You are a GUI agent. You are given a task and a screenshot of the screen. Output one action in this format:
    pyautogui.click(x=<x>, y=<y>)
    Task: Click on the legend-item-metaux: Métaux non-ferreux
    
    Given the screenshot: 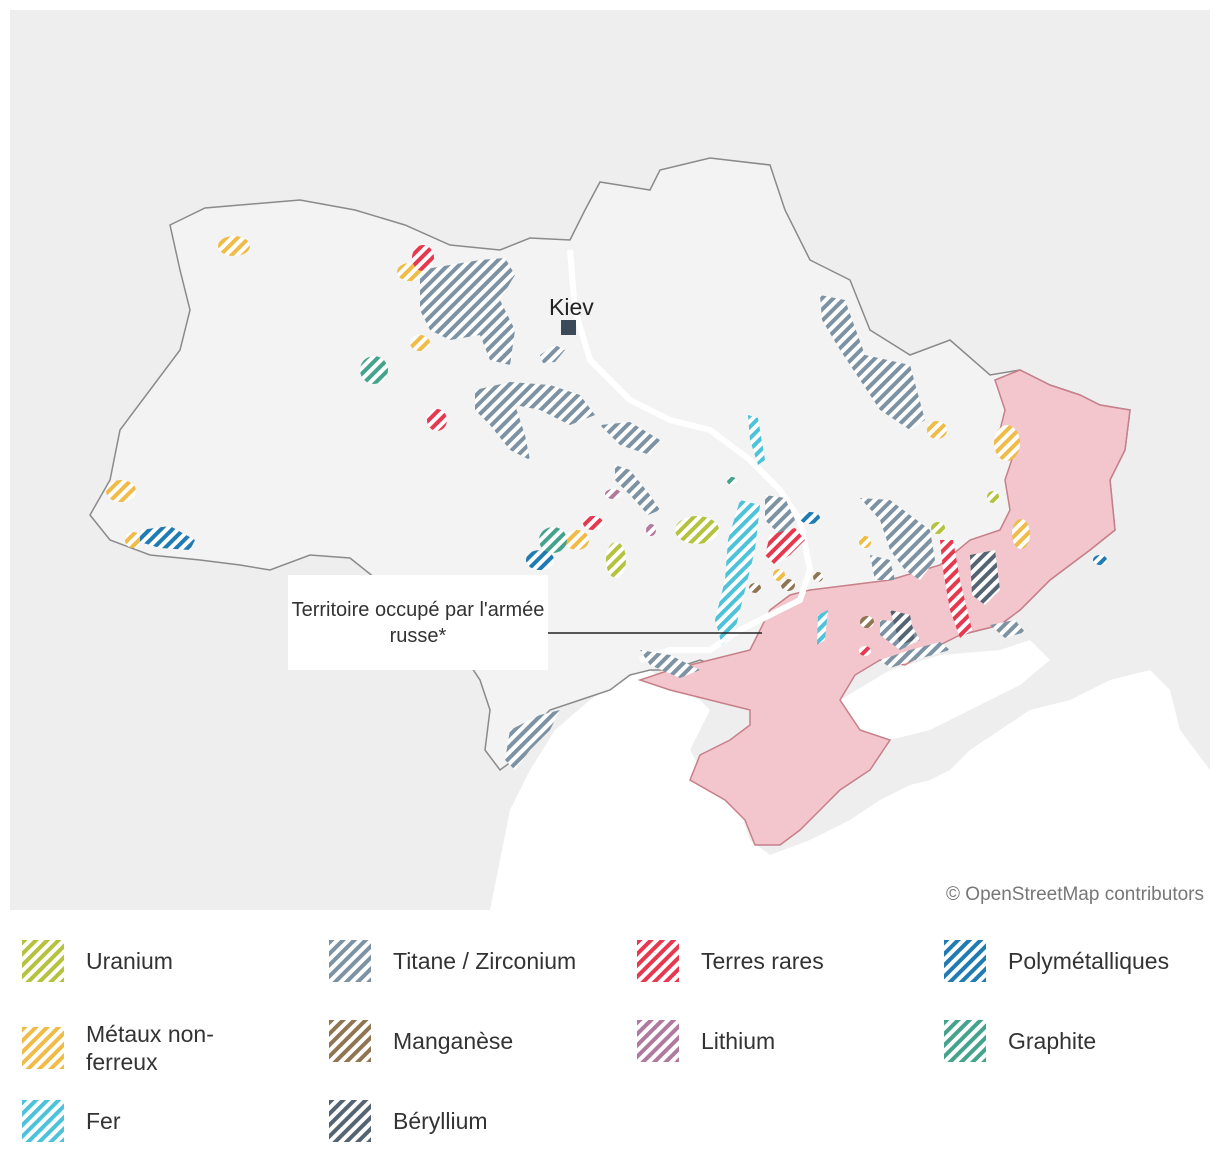 What is the action you would take?
    pyautogui.click(x=129, y=1048)
    